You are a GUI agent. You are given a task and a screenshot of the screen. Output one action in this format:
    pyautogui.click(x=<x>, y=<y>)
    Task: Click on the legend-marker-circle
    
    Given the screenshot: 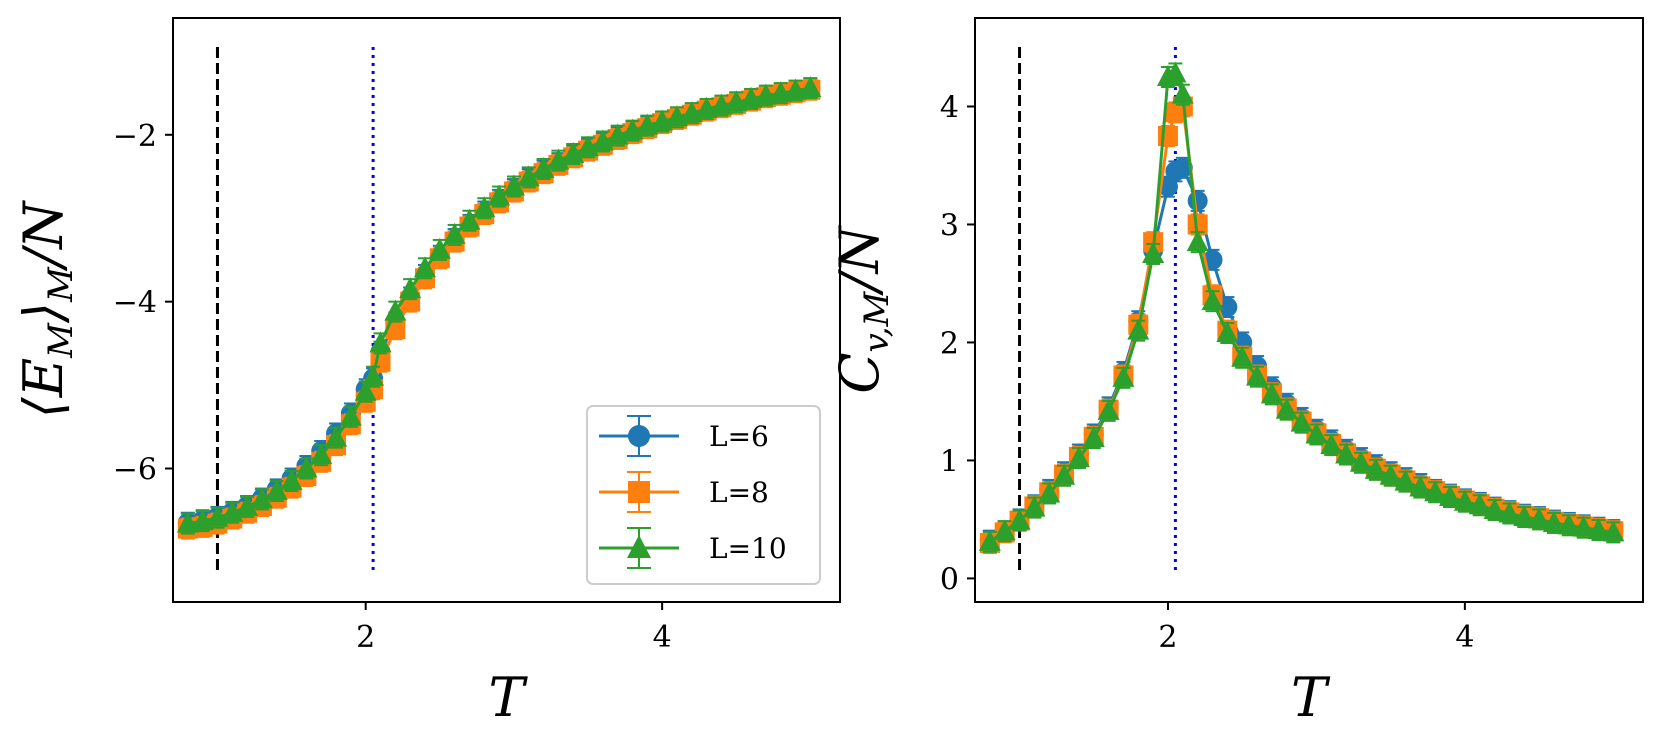 What is the action you would take?
    pyautogui.click(x=639, y=436)
    